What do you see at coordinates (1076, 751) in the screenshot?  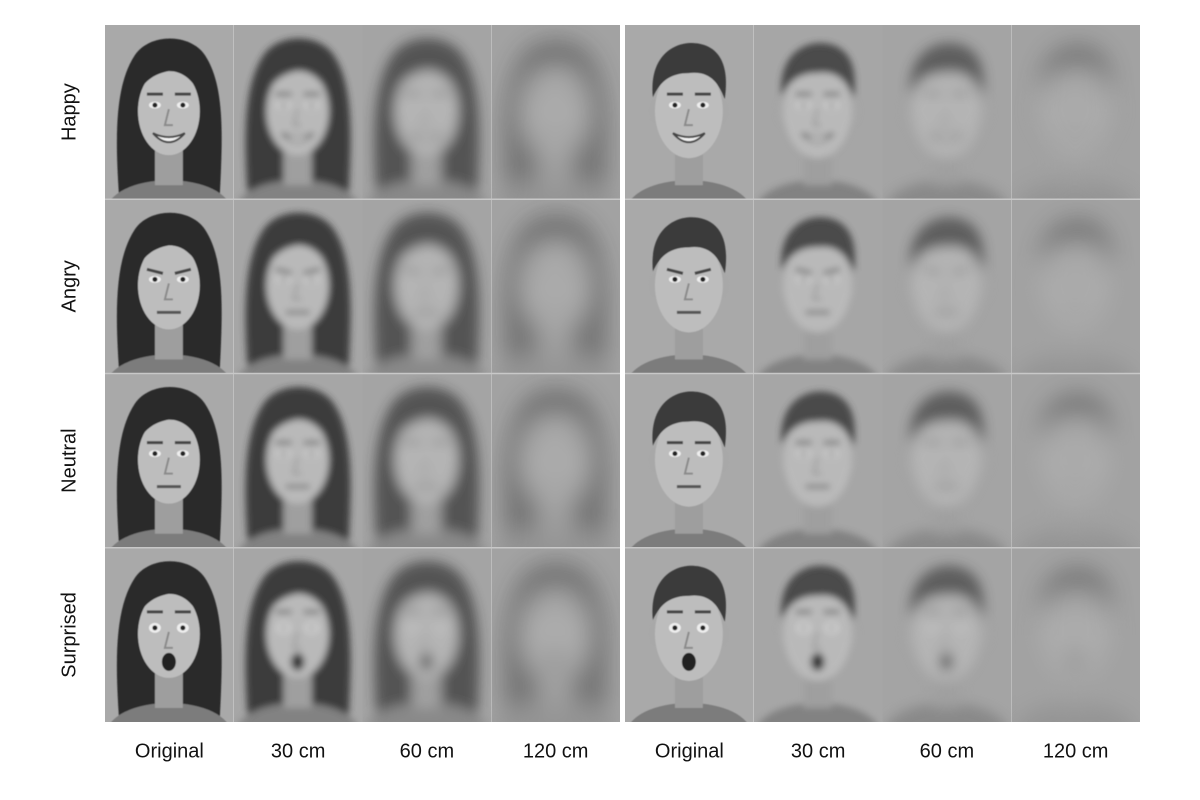 I see `column-label: 120 cm` at bounding box center [1076, 751].